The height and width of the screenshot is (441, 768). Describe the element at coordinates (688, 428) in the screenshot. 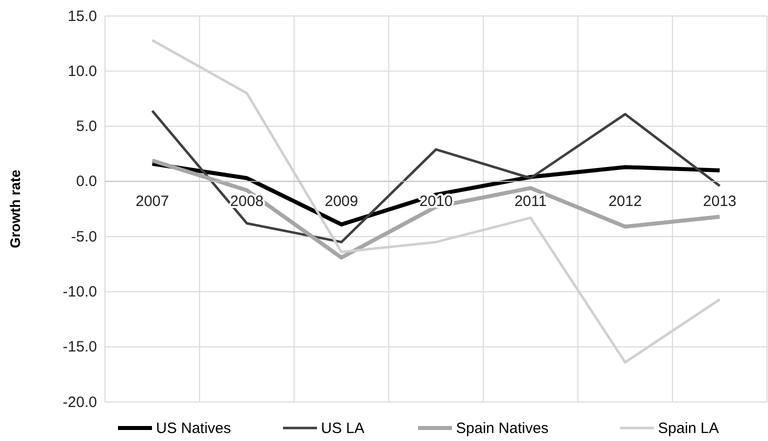

I see `legend-label: Spain LA` at that location.